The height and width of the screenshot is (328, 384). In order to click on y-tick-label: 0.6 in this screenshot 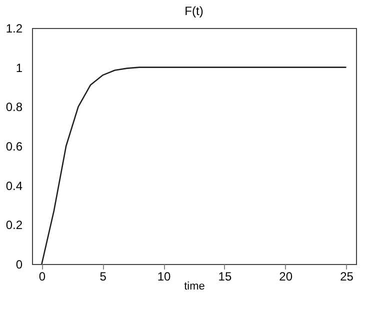, I will do `click(14, 147)`.